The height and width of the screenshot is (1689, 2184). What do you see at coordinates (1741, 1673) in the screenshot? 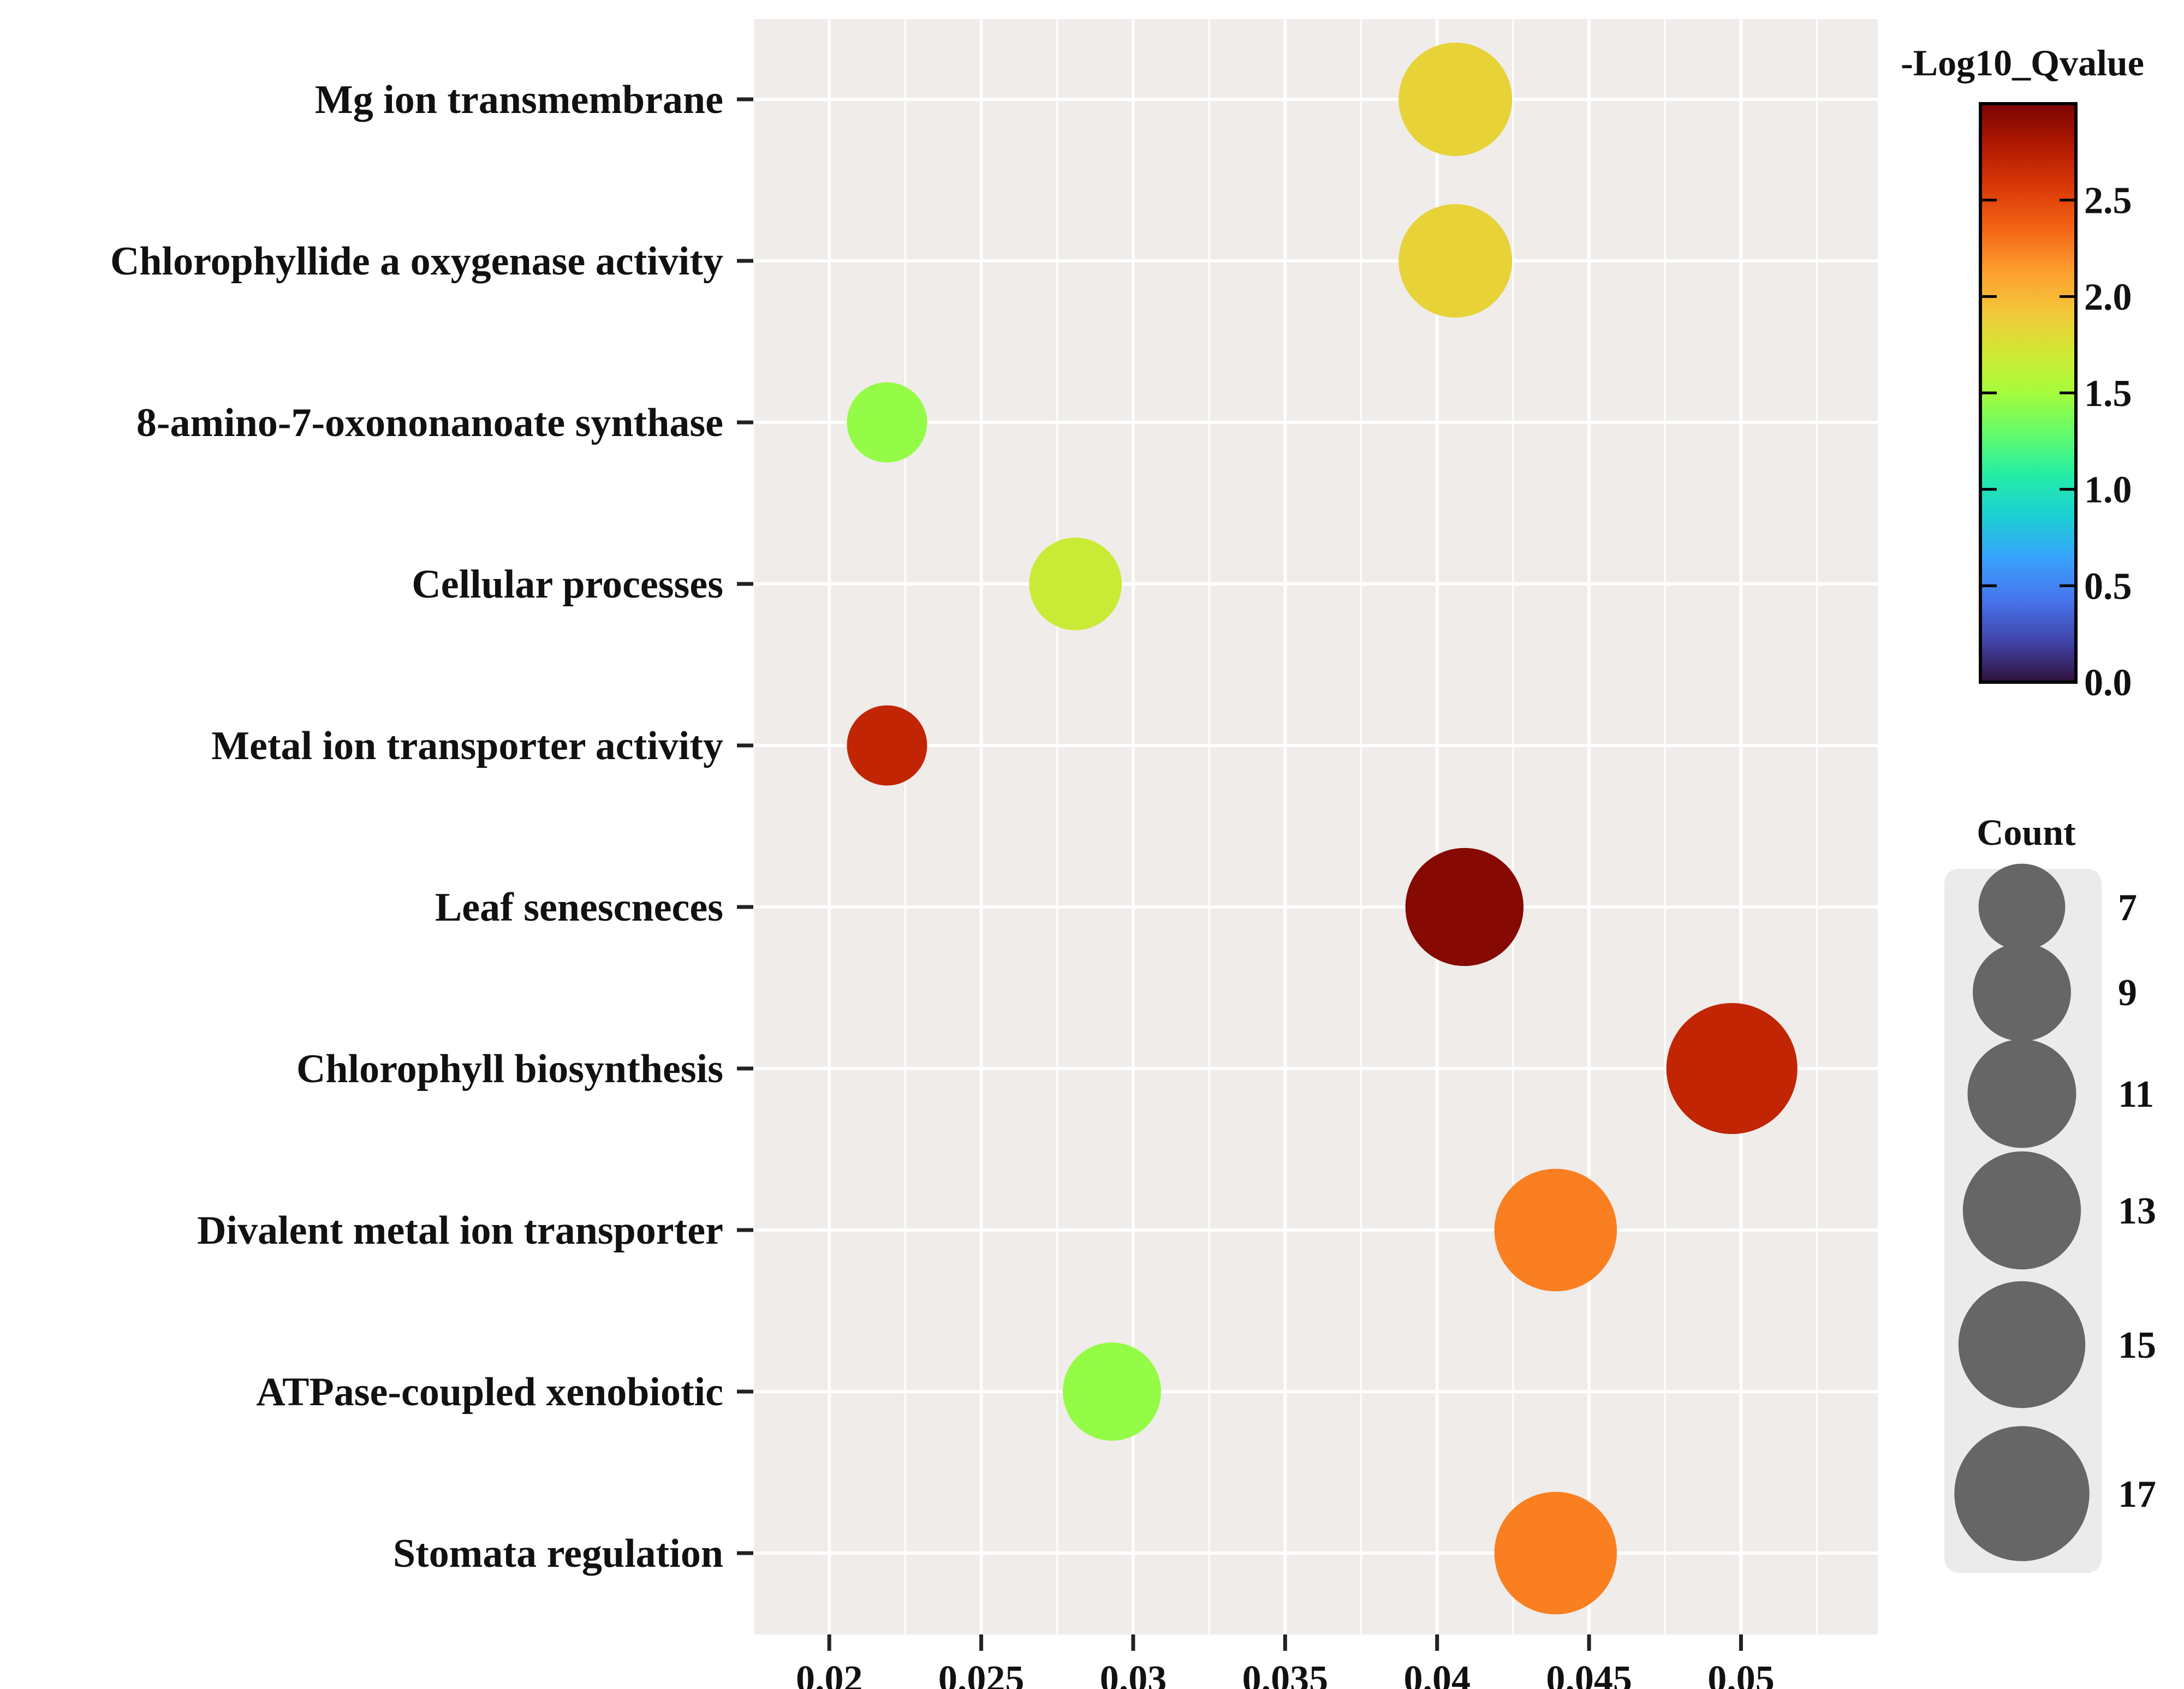
I see `x-tick-label: 0.05` at bounding box center [1741, 1673].